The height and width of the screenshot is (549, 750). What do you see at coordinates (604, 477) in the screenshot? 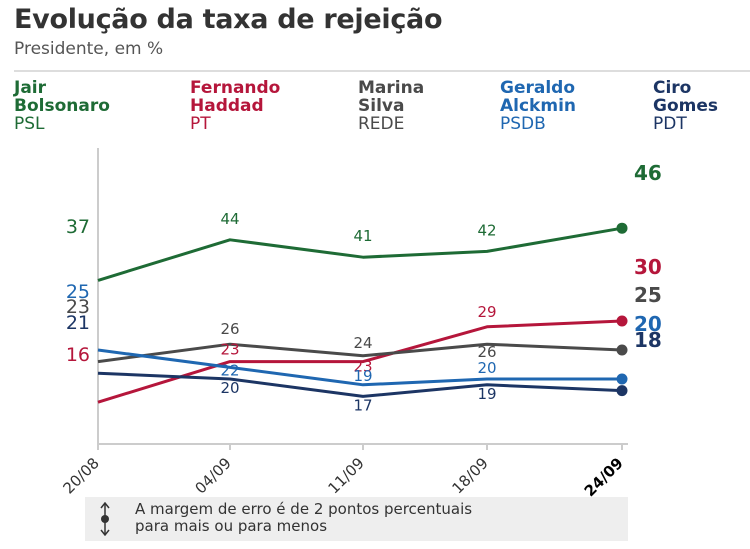
I see `x-tick-label: 24/09` at bounding box center [604, 477].